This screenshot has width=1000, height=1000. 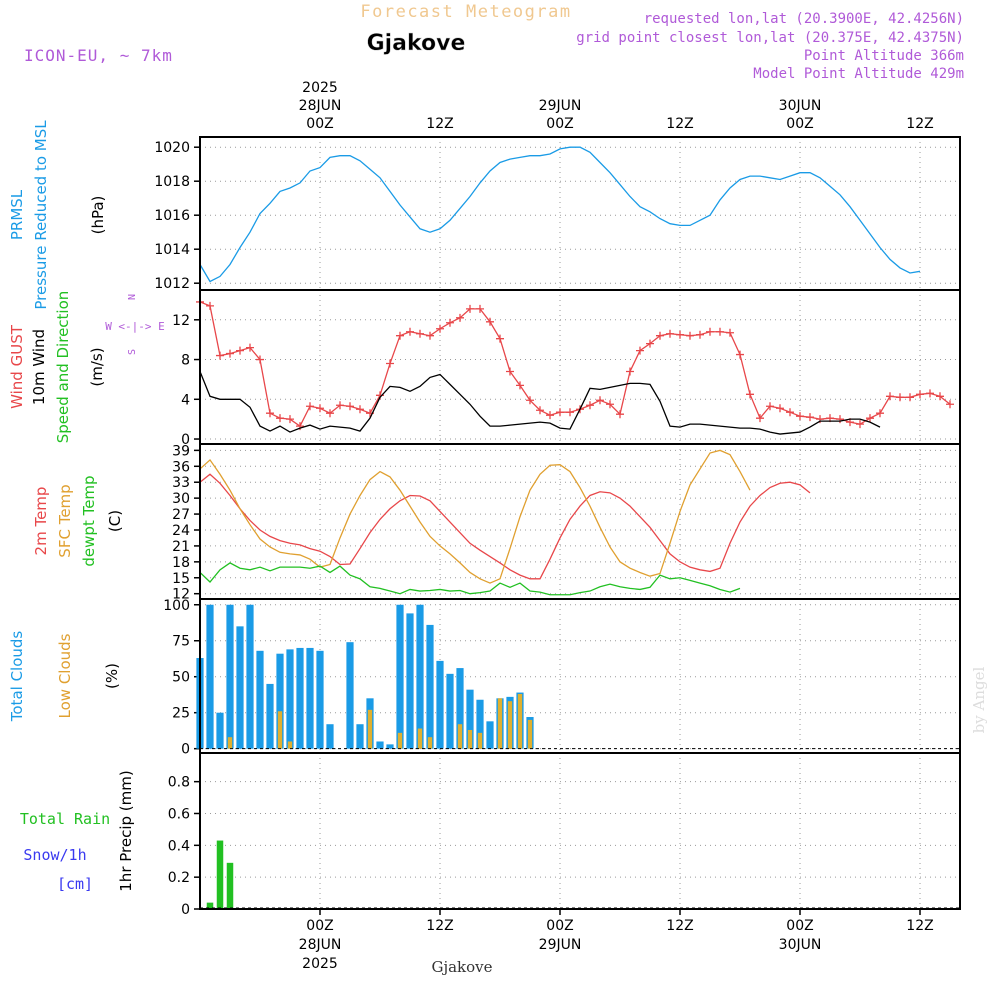 I want to click on series-line-sfc-temp, so click(x=475, y=516).